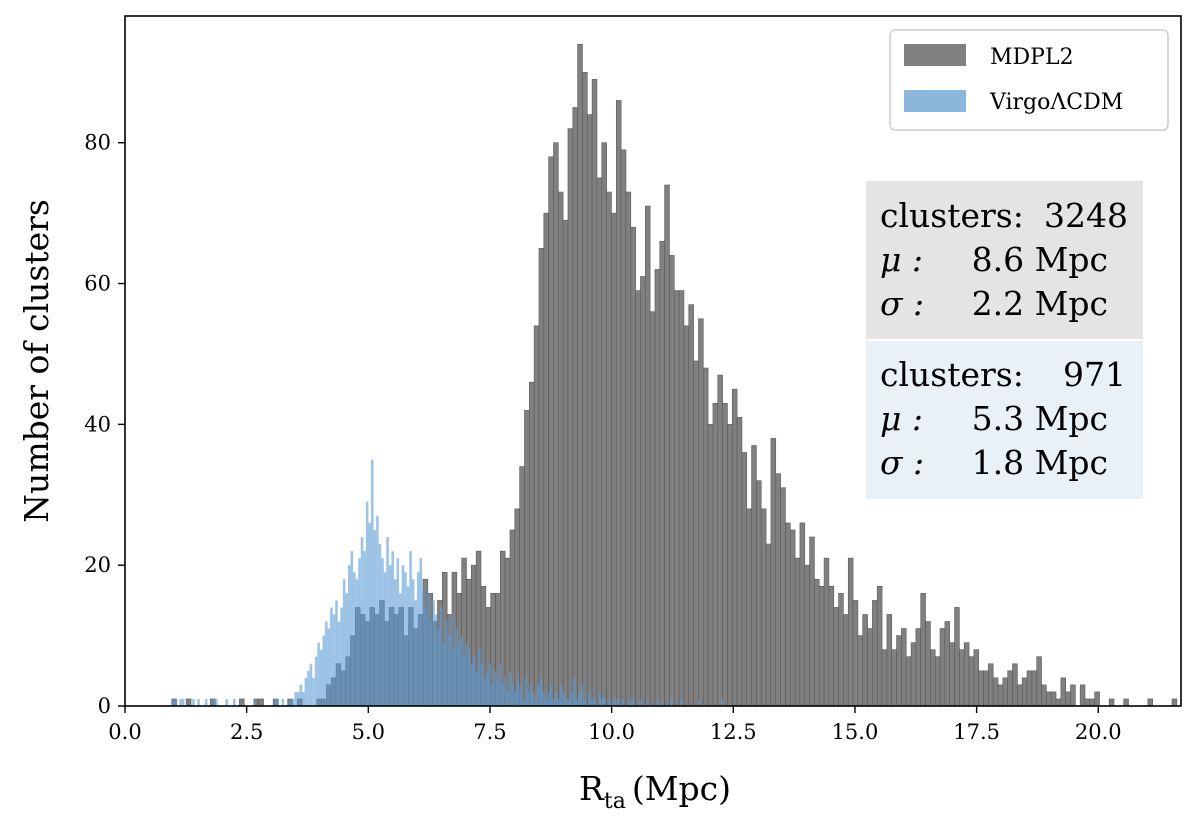  Describe the element at coordinates (368, 732) in the screenshot. I see `x-tick-label: 5.0` at that location.